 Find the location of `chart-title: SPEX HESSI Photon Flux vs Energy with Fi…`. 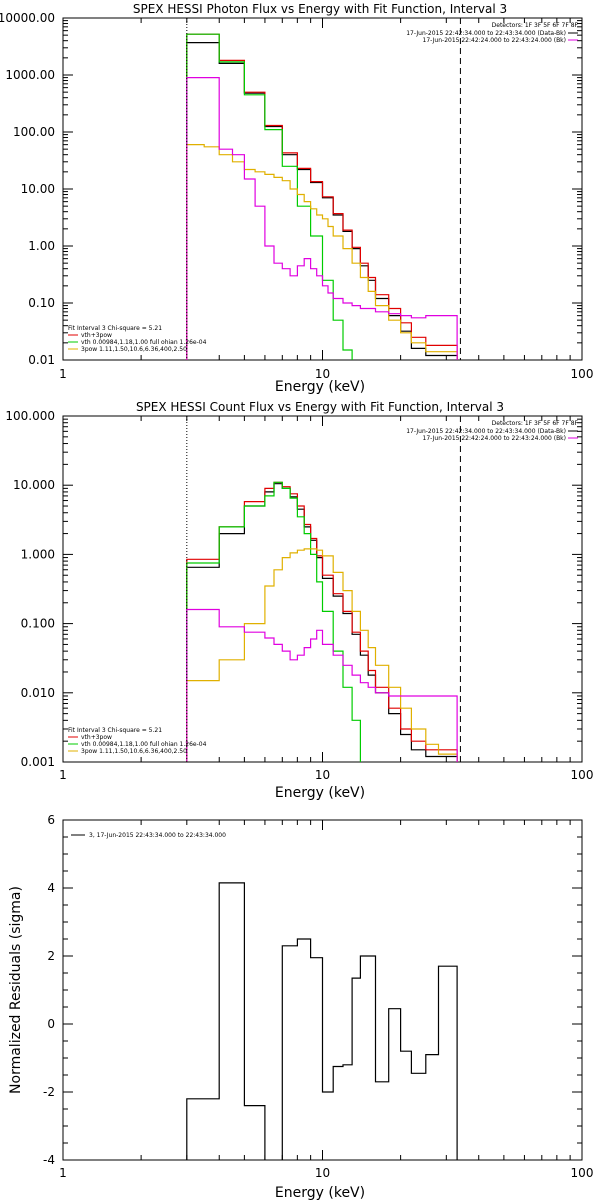

chart-title: SPEX HESSI Photon Flux vs Energy with Fi… is located at coordinates (320, 9).